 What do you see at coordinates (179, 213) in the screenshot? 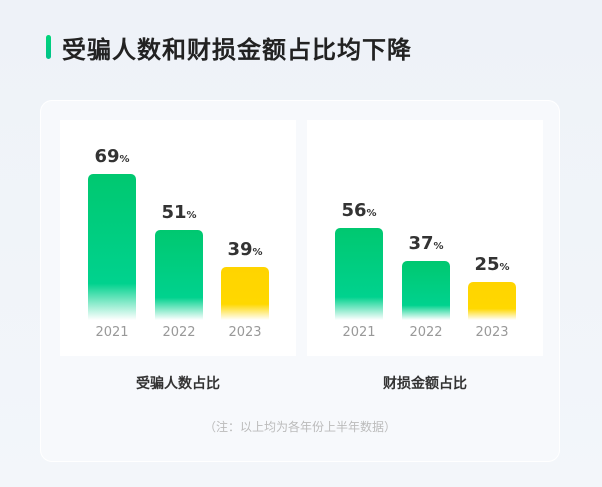
I see `data-label: 51%` at bounding box center [179, 213].